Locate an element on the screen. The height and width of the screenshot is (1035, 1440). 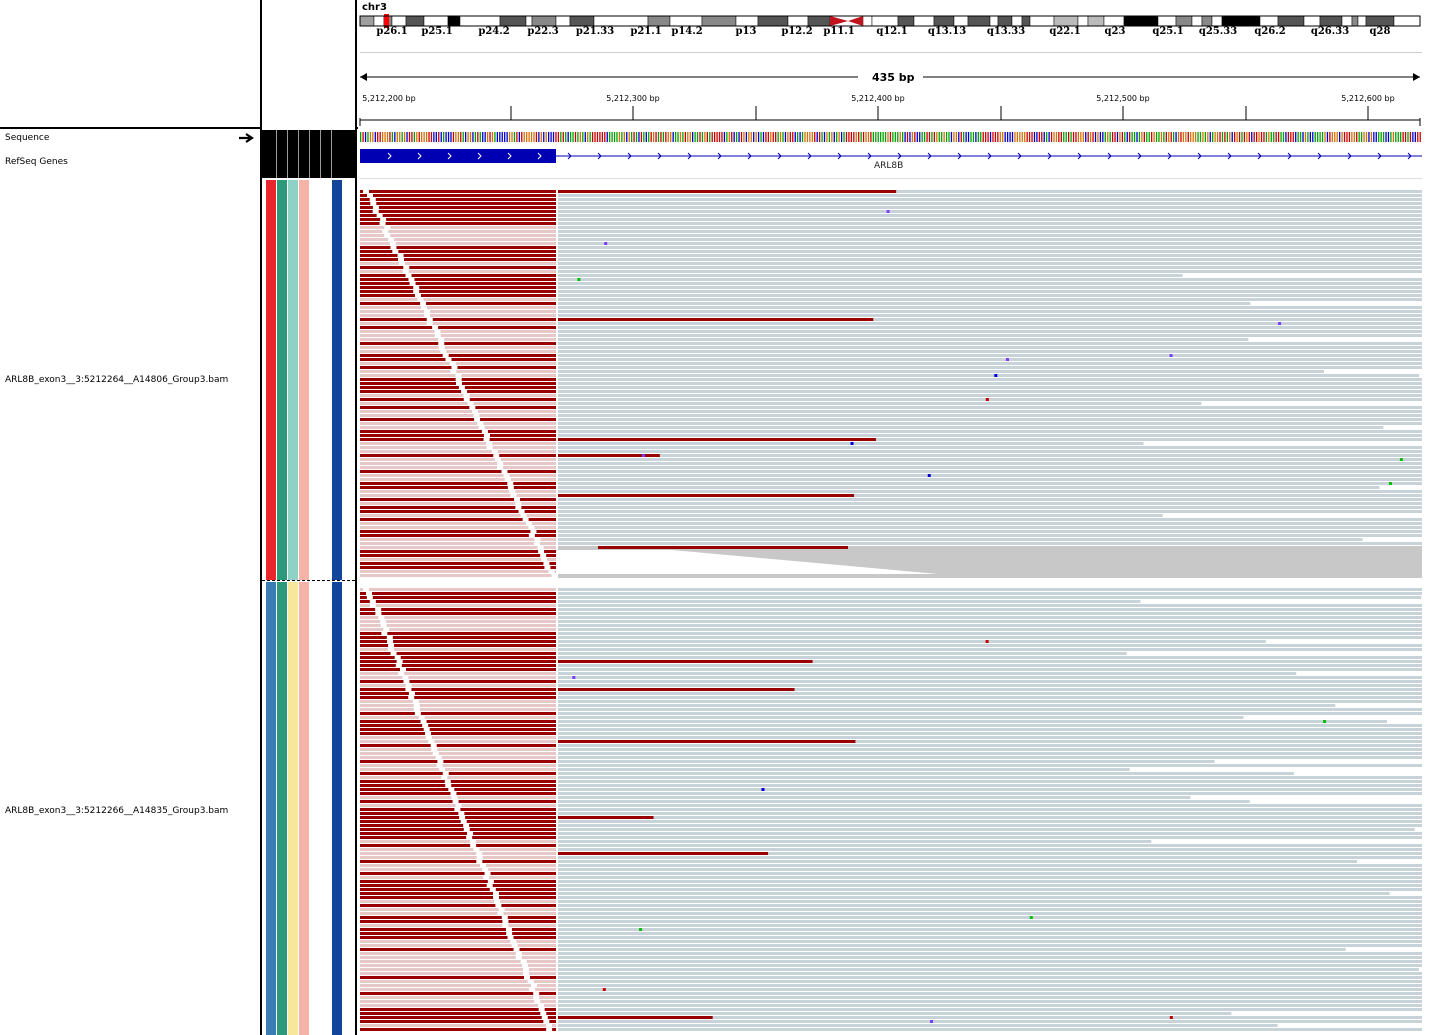
ruler-tick-label: 5,212,200 bp is located at coordinates (389, 98).